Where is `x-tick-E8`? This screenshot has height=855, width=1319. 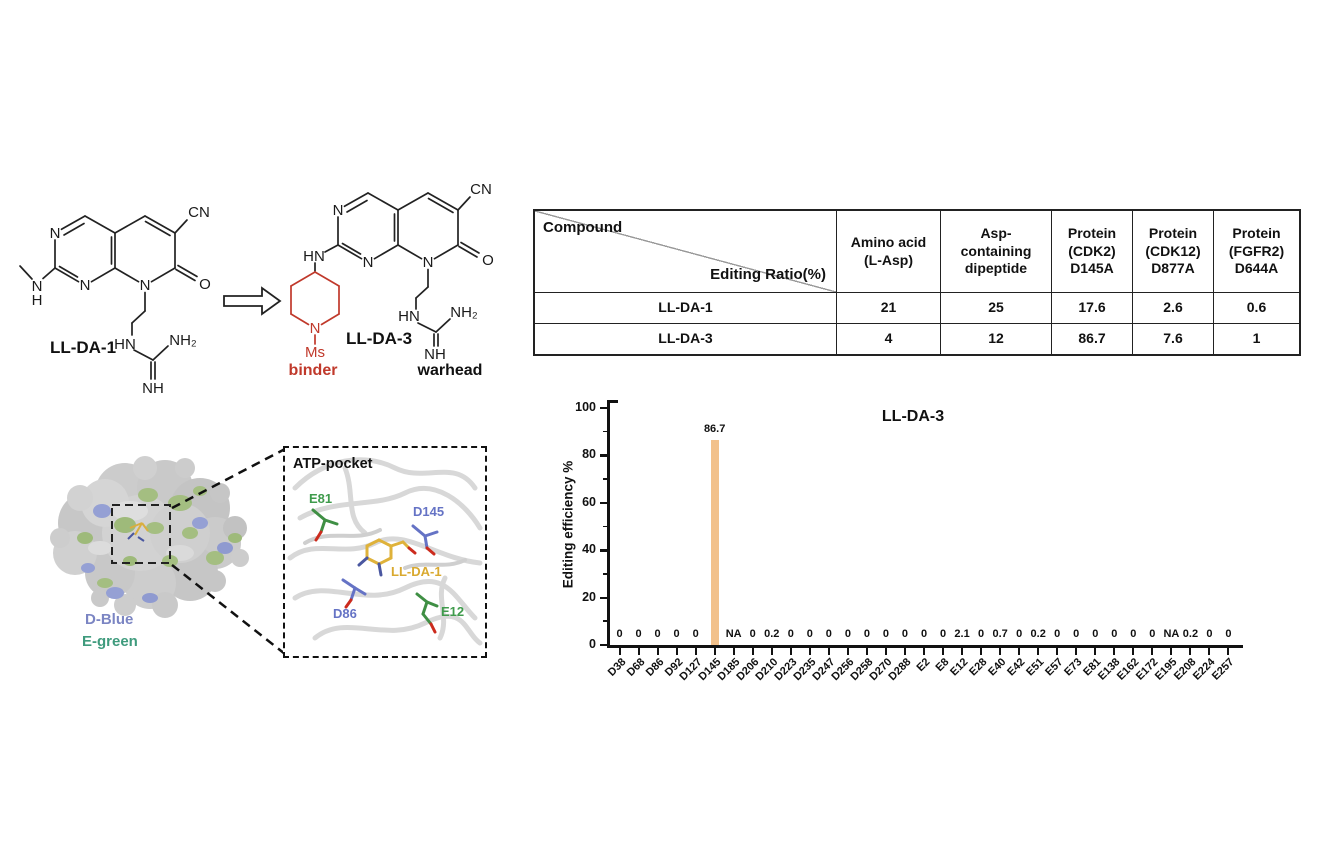 x-tick-E8 is located at coordinates (943, 651).